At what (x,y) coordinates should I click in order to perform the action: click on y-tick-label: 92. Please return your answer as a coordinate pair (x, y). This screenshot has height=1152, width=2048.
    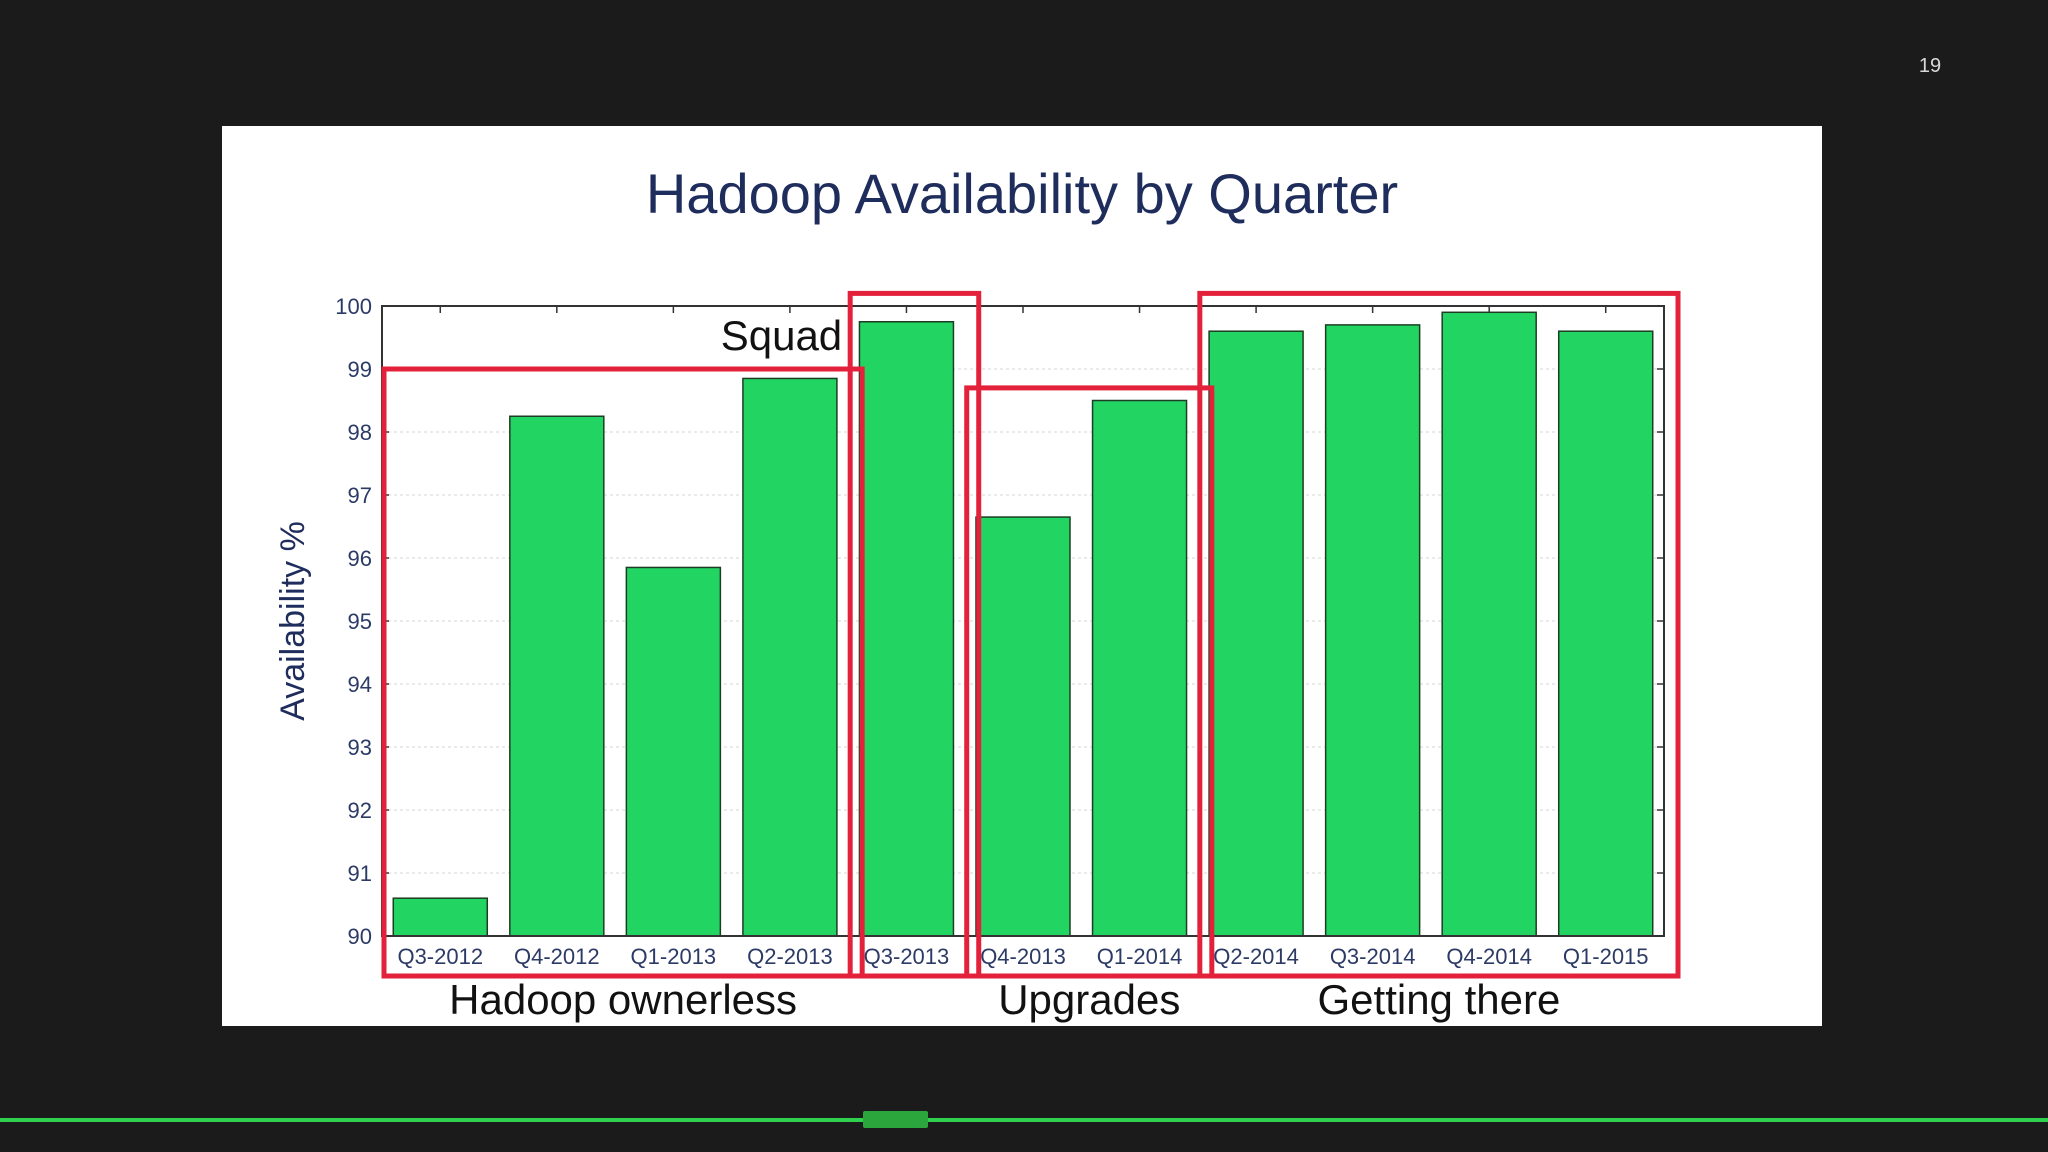
    Looking at the image, I should click on (360, 810).